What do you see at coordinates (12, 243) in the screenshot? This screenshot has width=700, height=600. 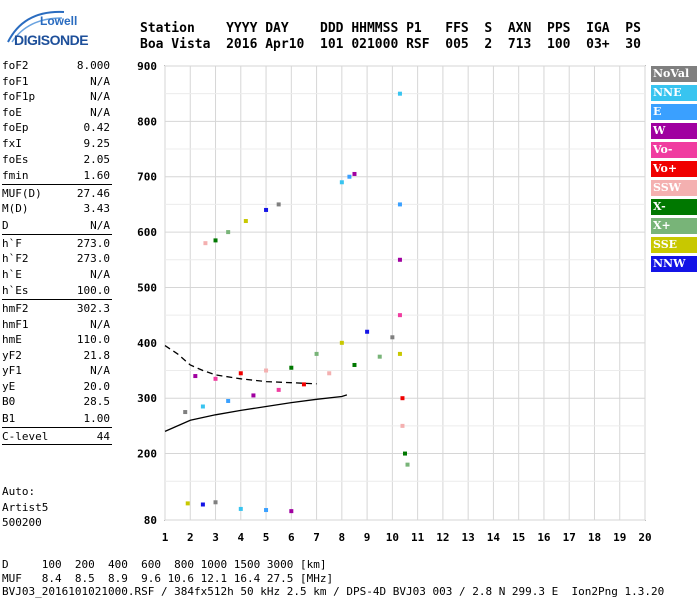 I see `param-label: h`F` at bounding box center [12, 243].